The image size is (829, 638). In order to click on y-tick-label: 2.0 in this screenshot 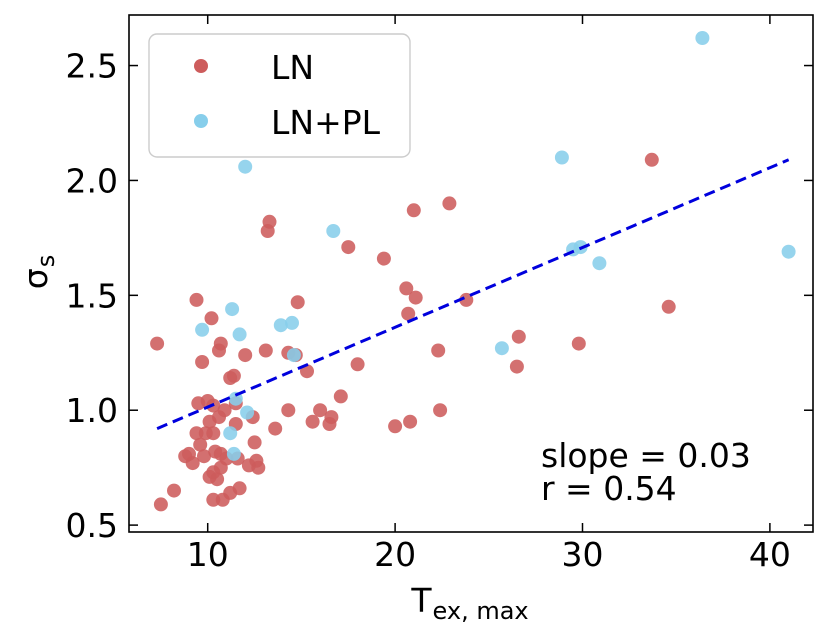, I will do `click(92, 180)`.